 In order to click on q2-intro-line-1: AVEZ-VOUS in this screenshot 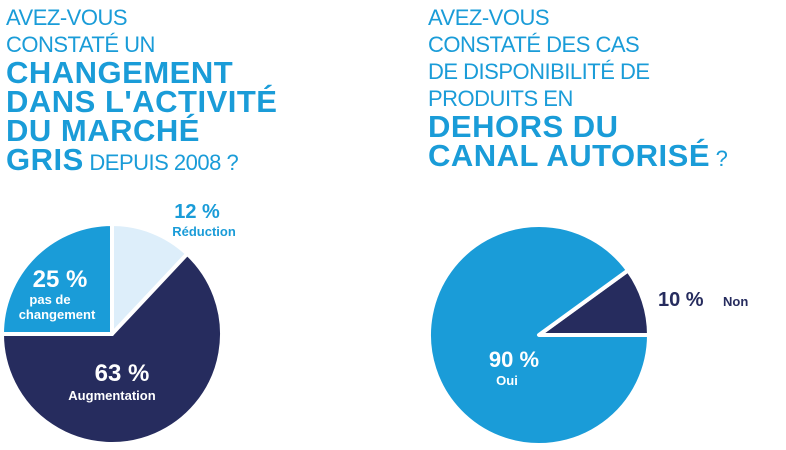, I will do `click(489, 17)`.